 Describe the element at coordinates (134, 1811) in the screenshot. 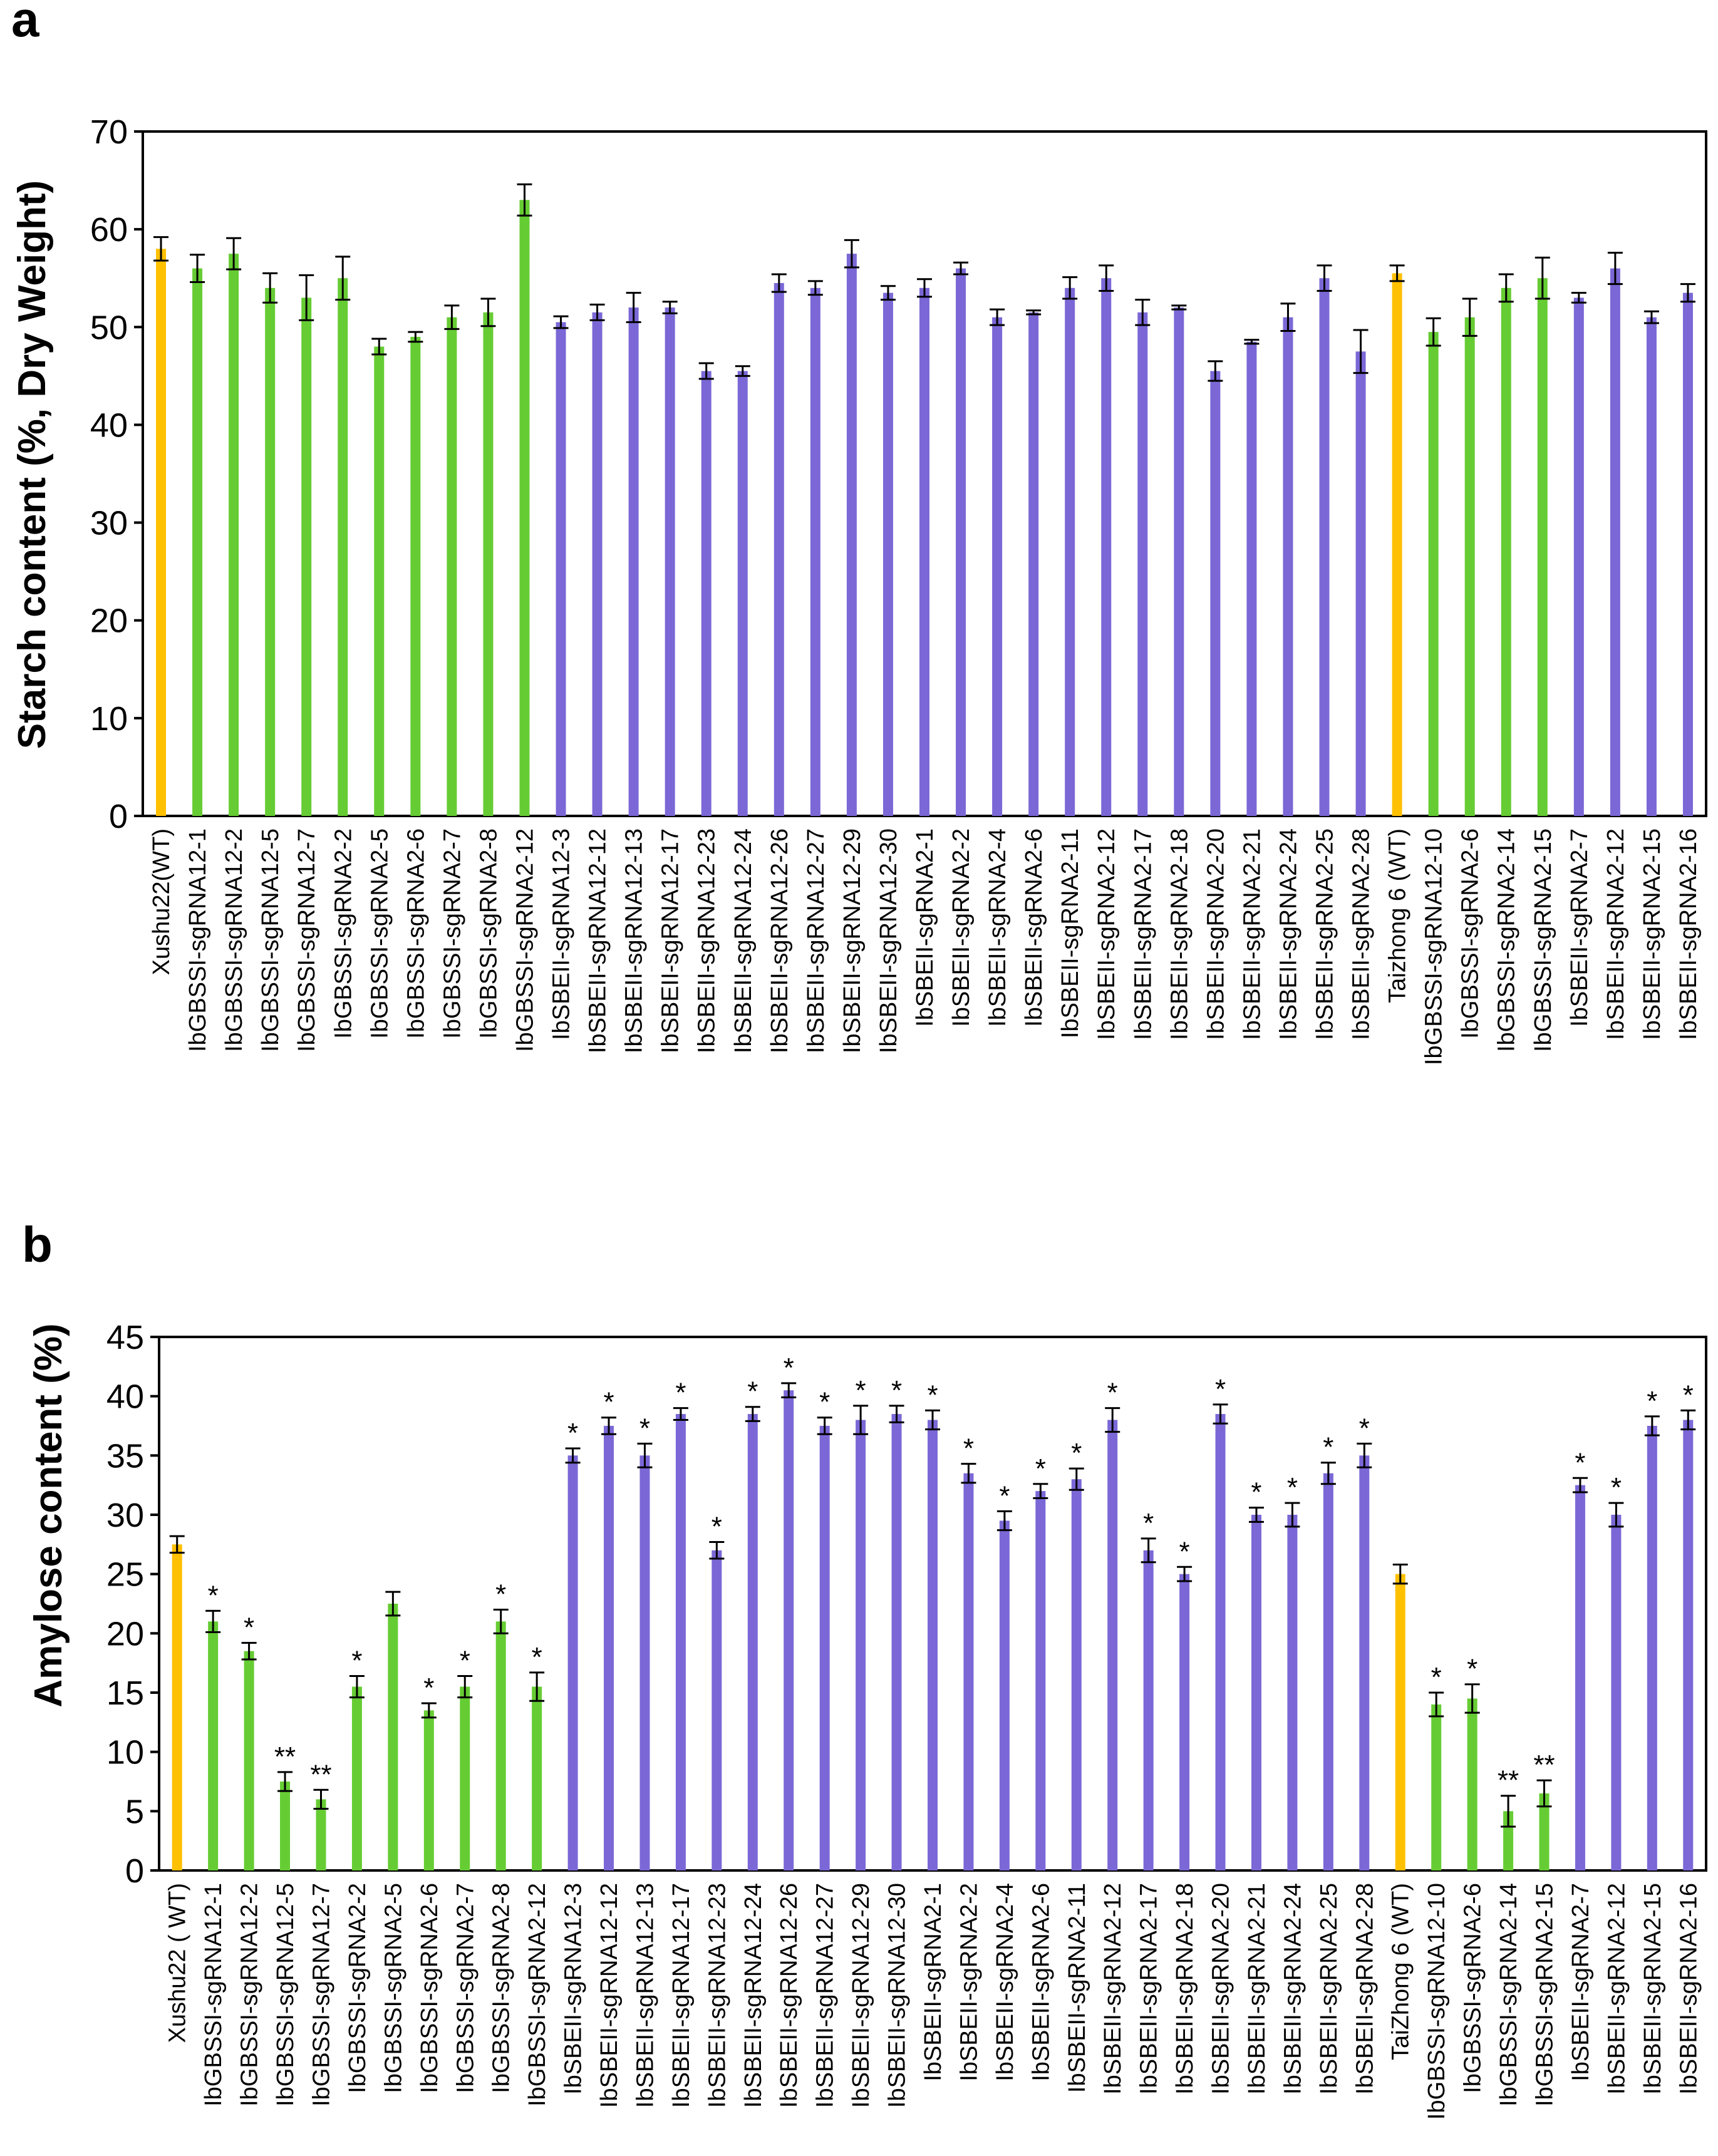

I see `y-tick-label: 5` at that location.